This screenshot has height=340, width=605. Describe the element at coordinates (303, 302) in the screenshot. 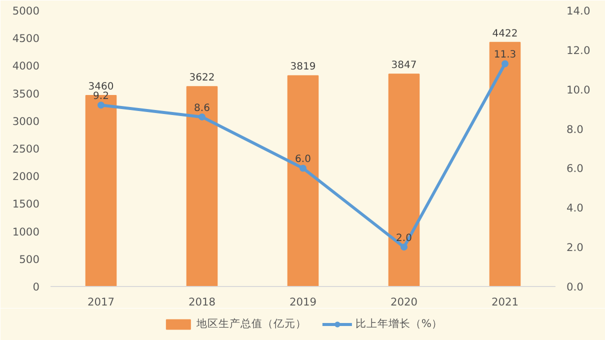

I see `x-tick-label: 2019` at that location.